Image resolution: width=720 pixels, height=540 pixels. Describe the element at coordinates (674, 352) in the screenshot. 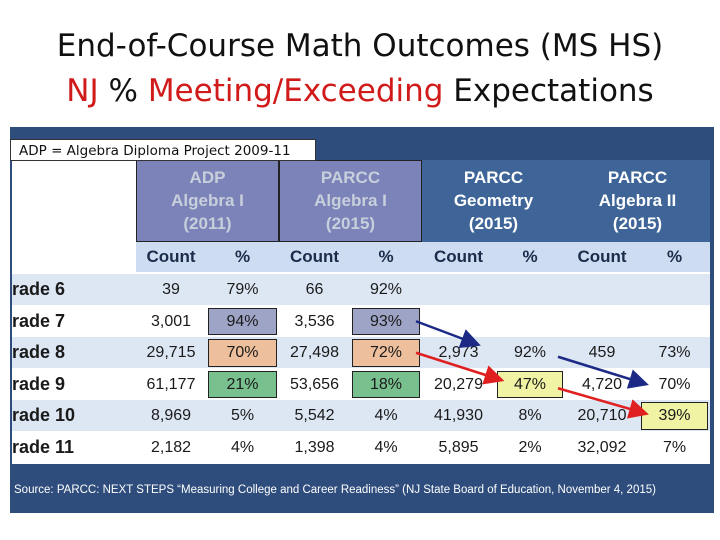

I see `table-cell: 73%` at that location.